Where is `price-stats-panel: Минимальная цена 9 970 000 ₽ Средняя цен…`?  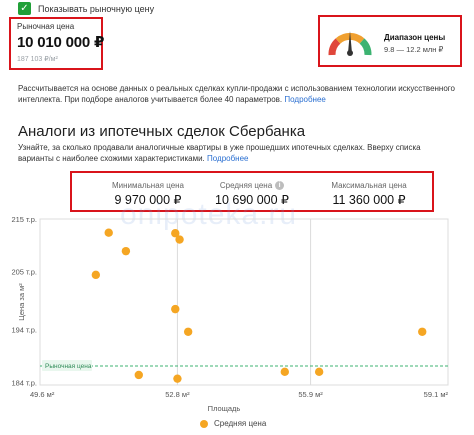
price-stats-panel: Минимальная цена 9 970 000 ₽ Средняя цен… is located at coordinates (252, 191).